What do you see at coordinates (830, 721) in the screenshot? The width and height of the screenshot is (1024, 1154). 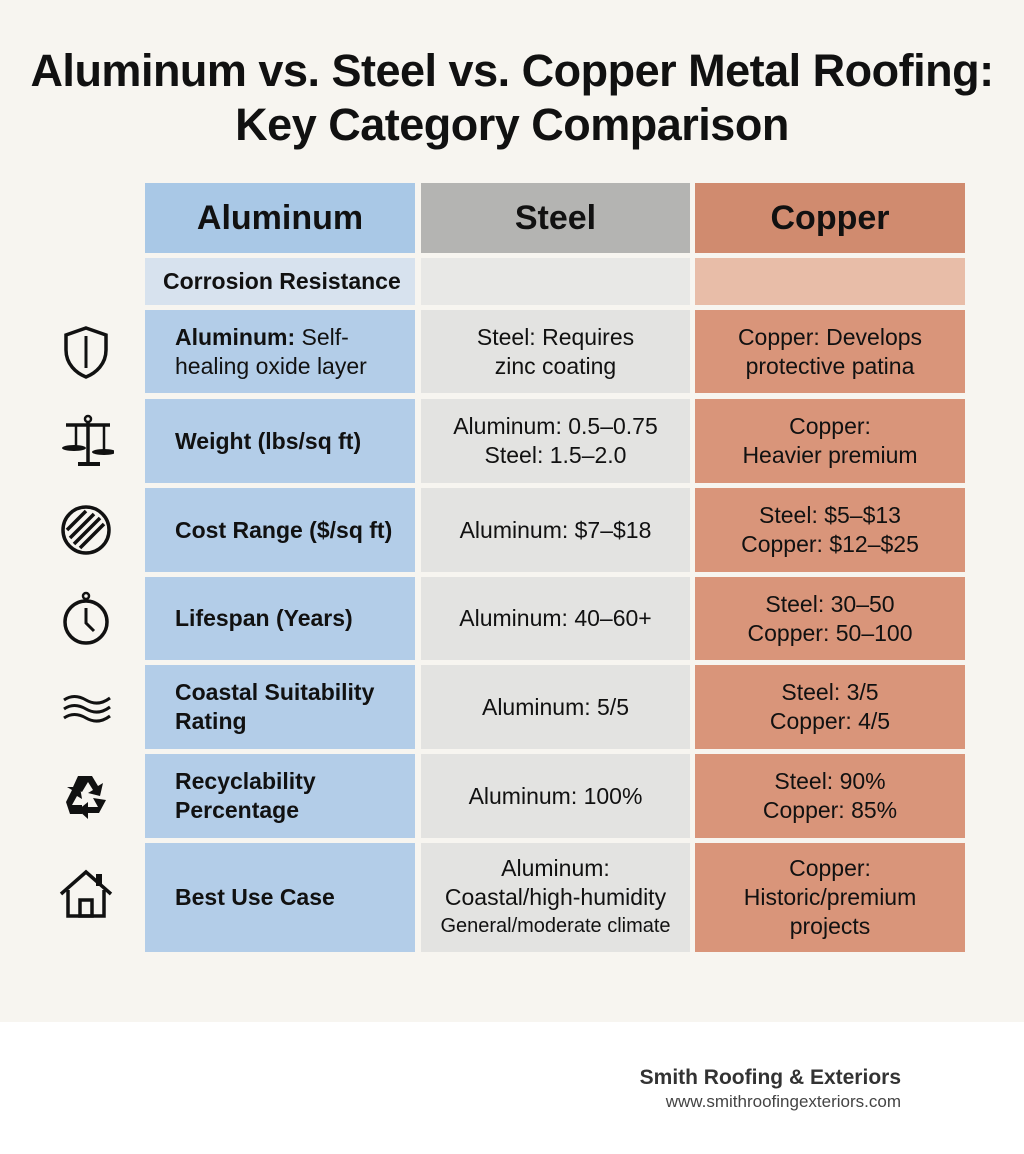 I see `cell-line: Copper: 4/5` at bounding box center [830, 721].